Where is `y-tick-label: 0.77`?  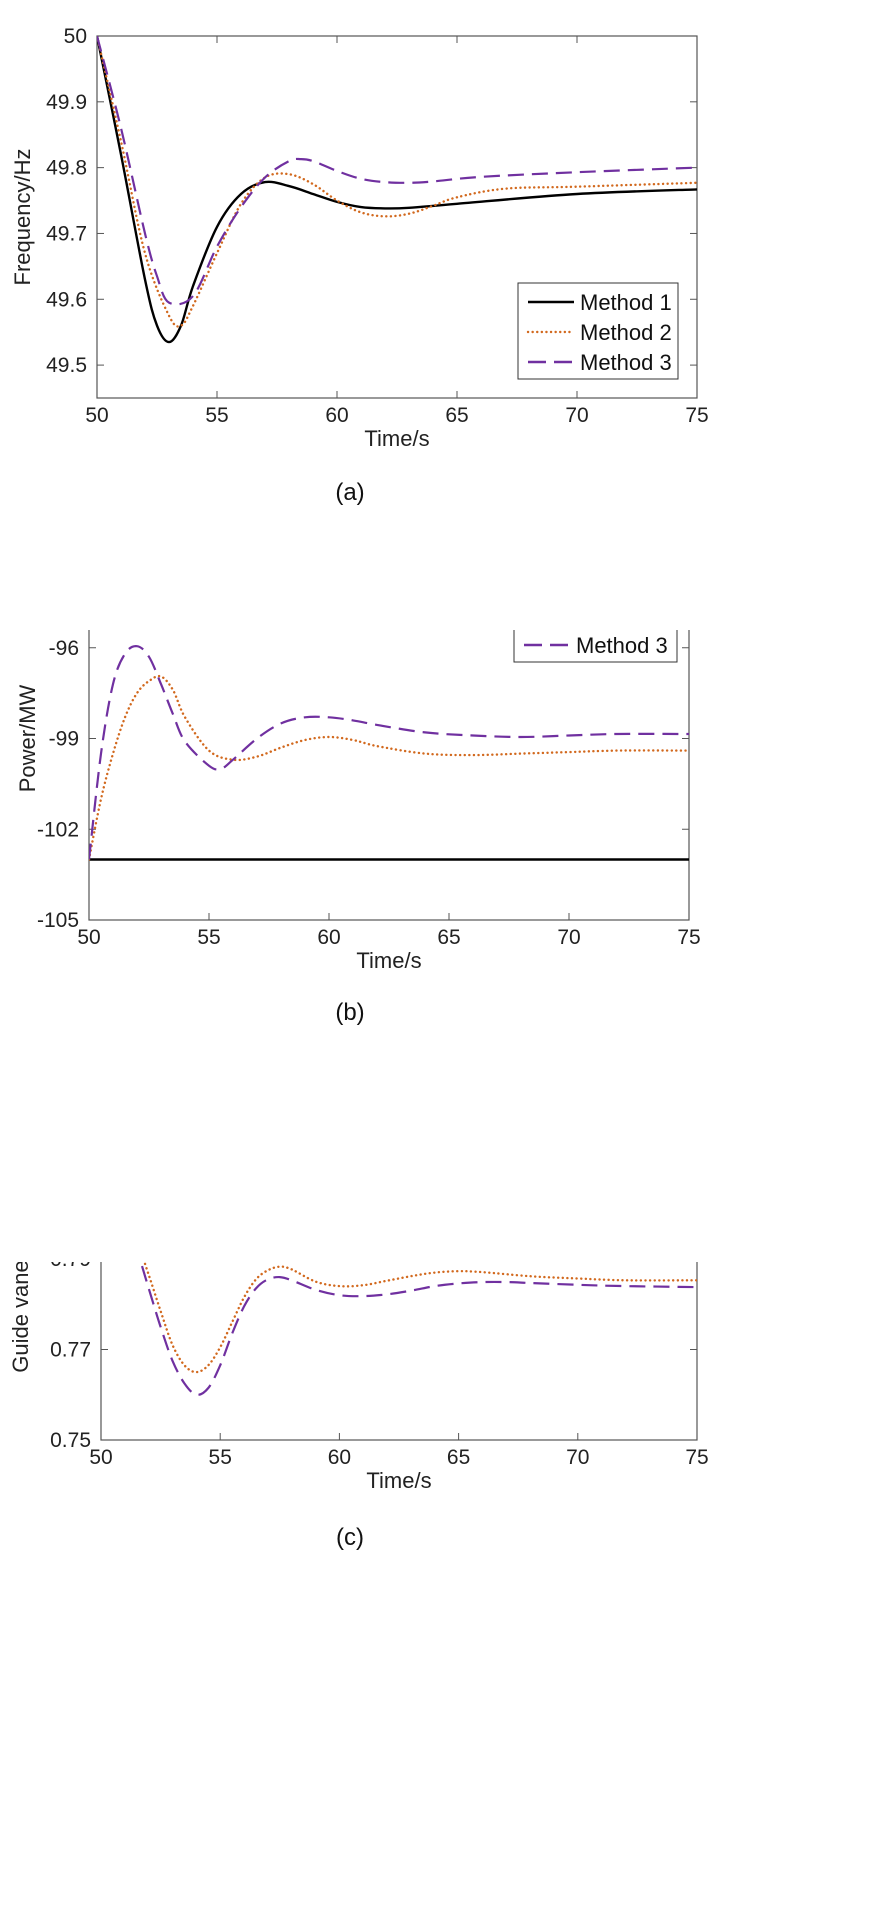
y-tick-label: 0.77 is located at coordinates (70, 1350).